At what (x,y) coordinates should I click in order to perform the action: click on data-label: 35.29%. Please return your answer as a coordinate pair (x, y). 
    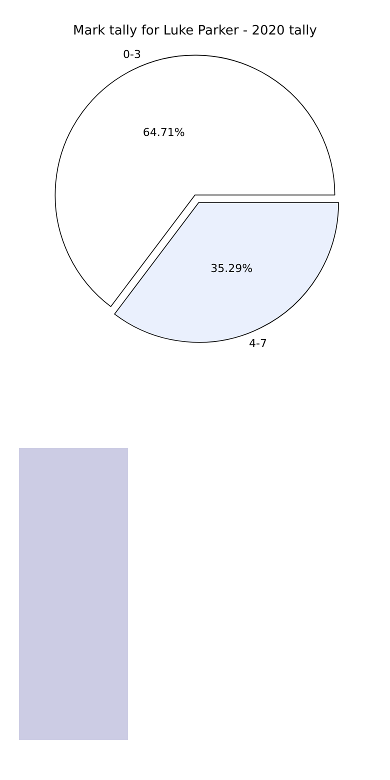
    Looking at the image, I should click on (231, 269).